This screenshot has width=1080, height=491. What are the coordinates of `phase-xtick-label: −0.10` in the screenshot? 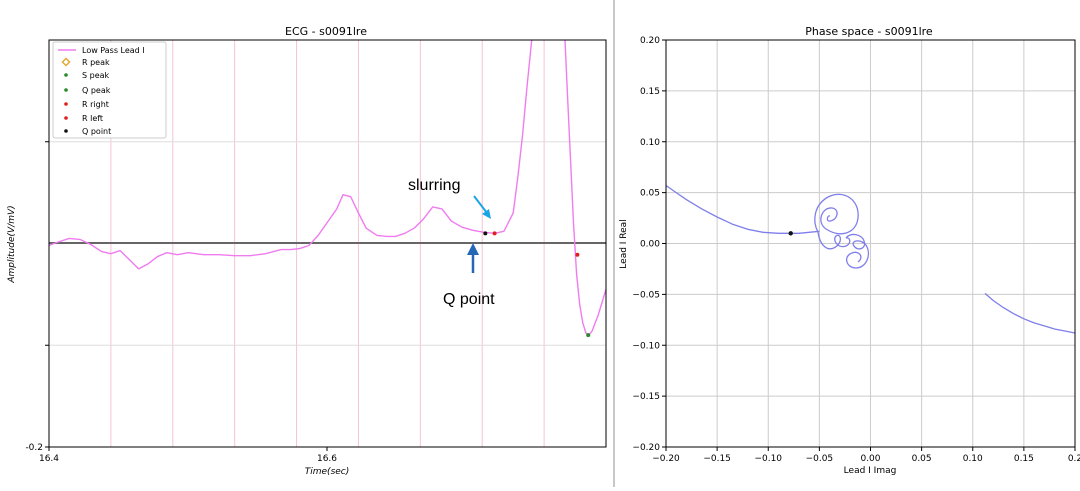 It's located at (768, 459).